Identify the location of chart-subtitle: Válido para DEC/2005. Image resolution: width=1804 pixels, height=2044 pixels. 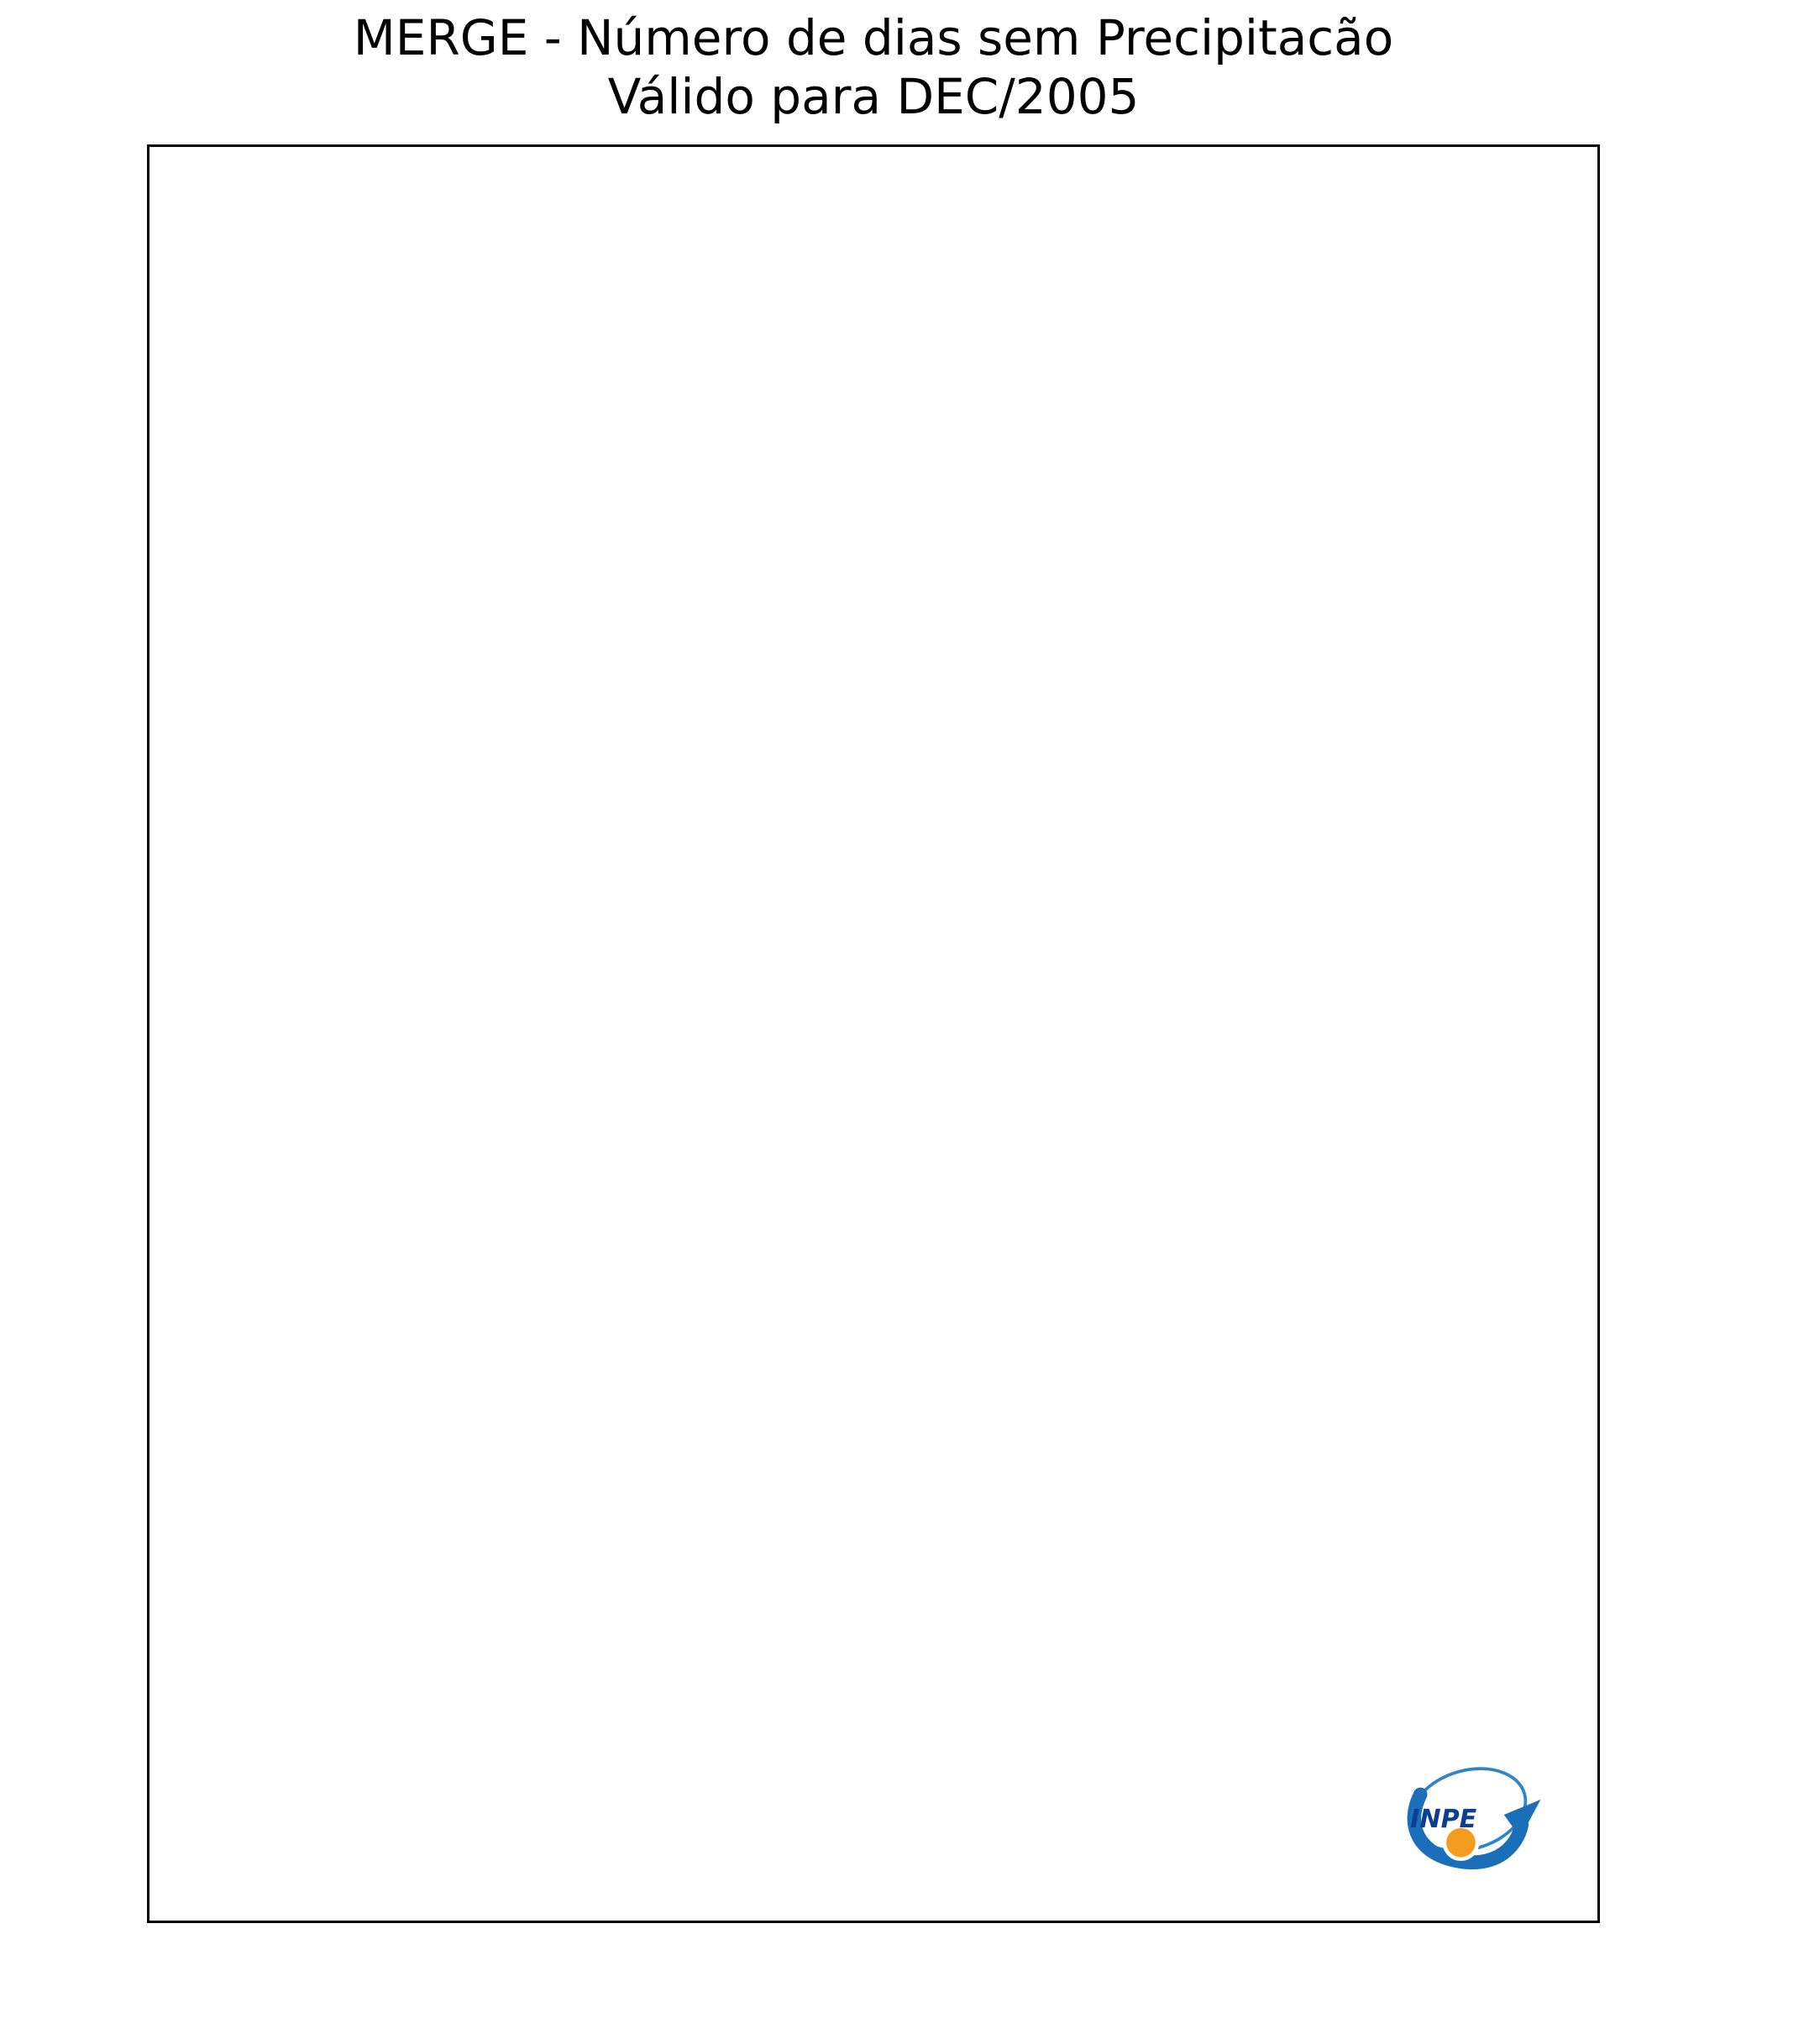
(873, 96).